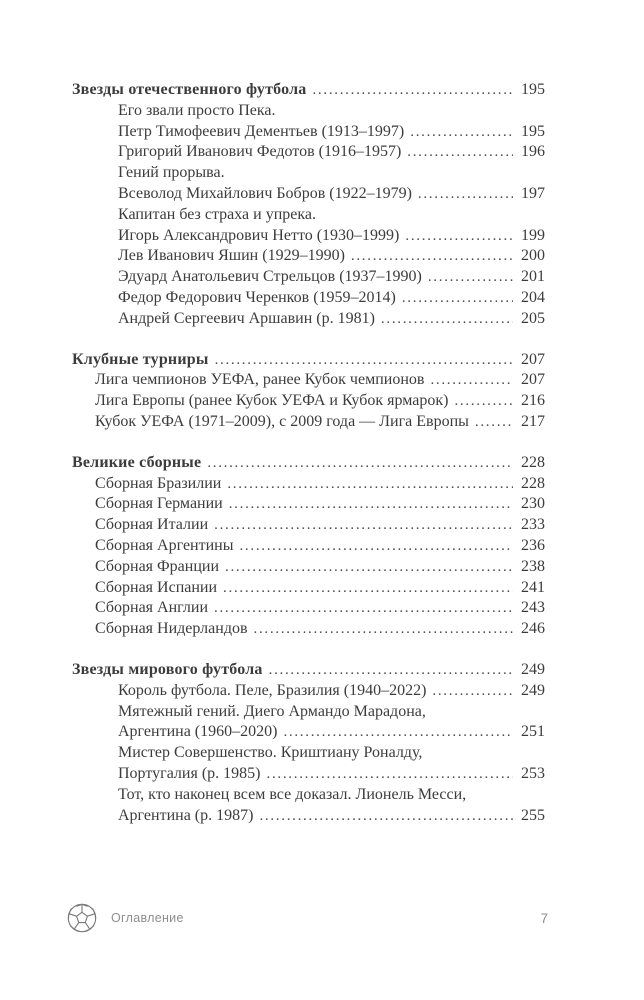 This screenshot has width=644, height=1000. What do you see at coordinates (167, 669) in the screenshot?
I see `toc-entry-label: Звезды мирового футбола` at bounding box center [167, 669].